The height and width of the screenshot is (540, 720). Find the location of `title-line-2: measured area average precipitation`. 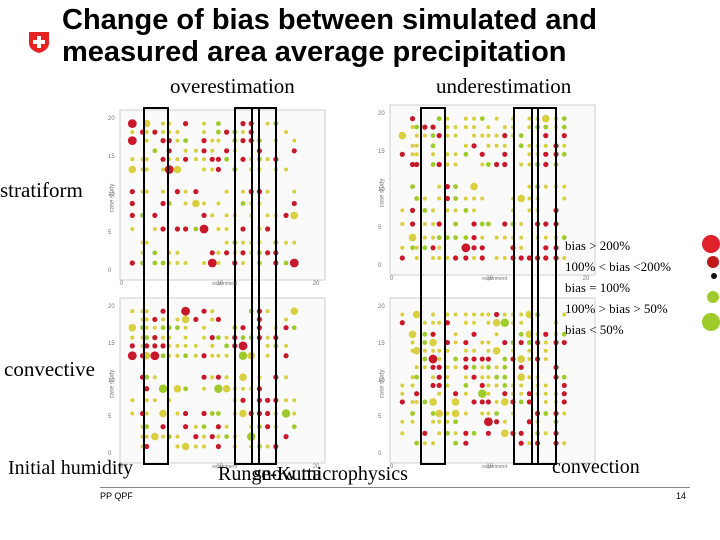

title-line-2: measured area average precipitation is located at coordinates (314, 52).